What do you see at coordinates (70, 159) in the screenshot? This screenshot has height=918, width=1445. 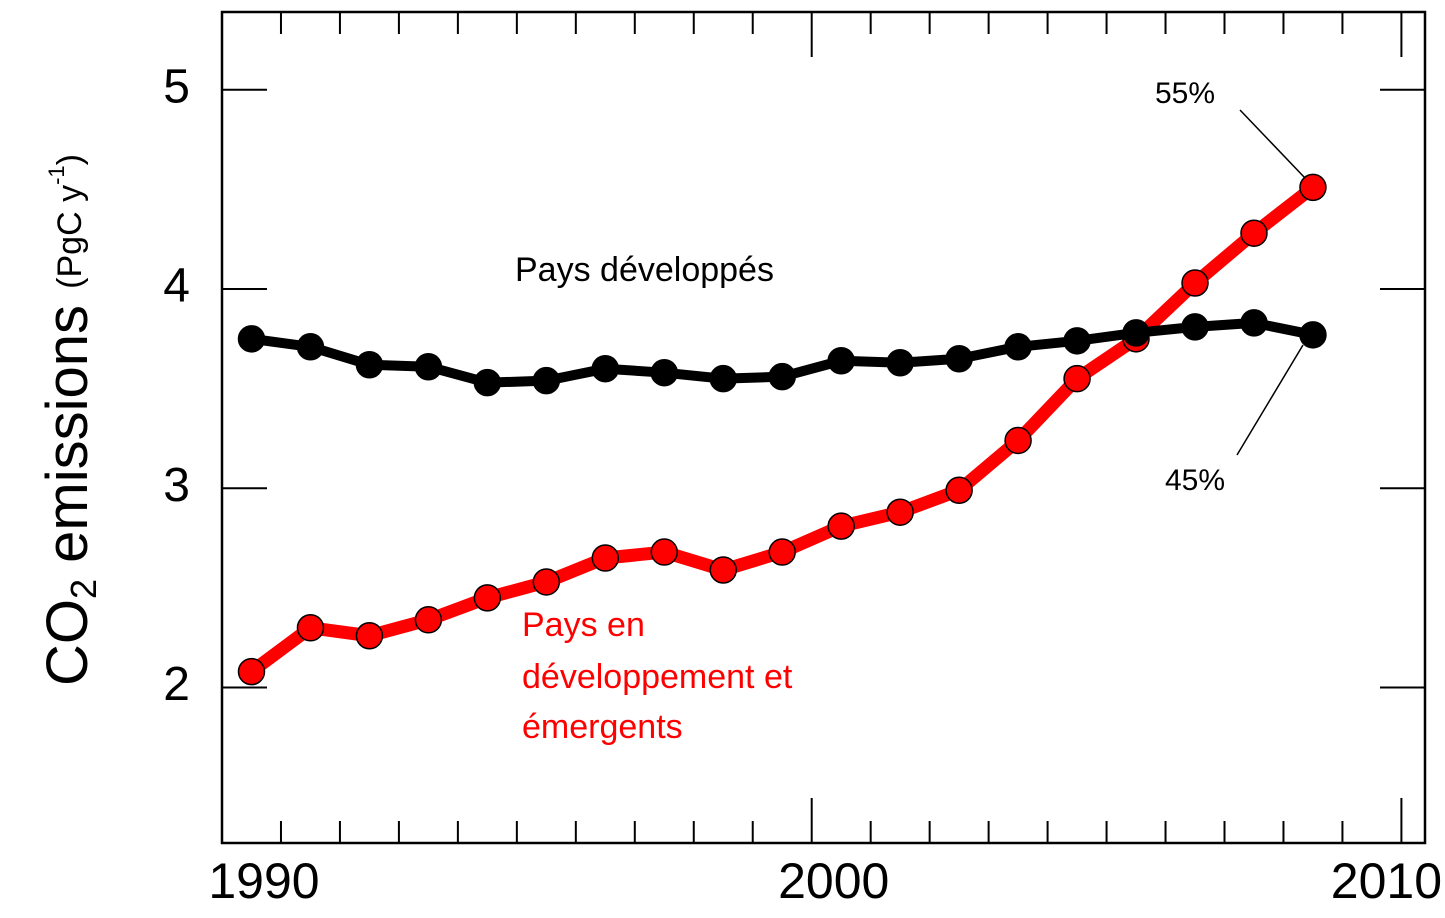 I see `y-label-part: )` at bounding box center [70, 159].